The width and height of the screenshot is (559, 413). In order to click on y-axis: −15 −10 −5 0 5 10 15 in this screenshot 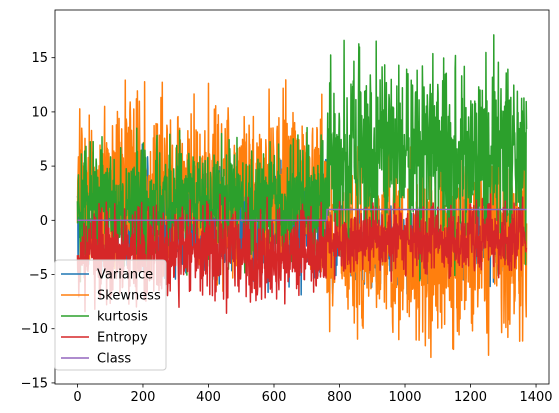, I will do `click(38, 221)`.